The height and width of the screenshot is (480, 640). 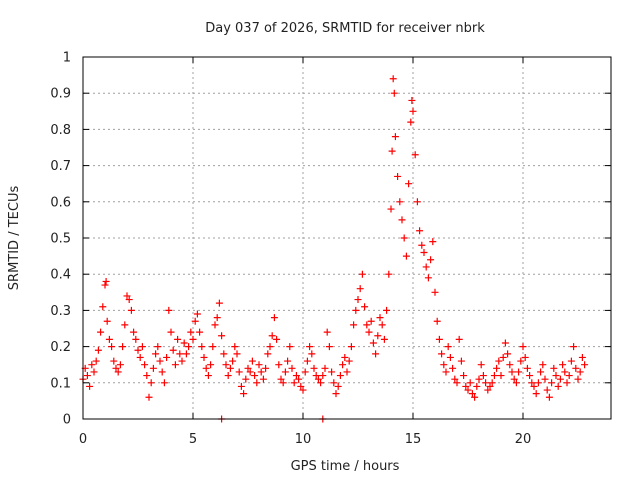 I want to click on x-tick-label: 10, so click(x=303, y=439).